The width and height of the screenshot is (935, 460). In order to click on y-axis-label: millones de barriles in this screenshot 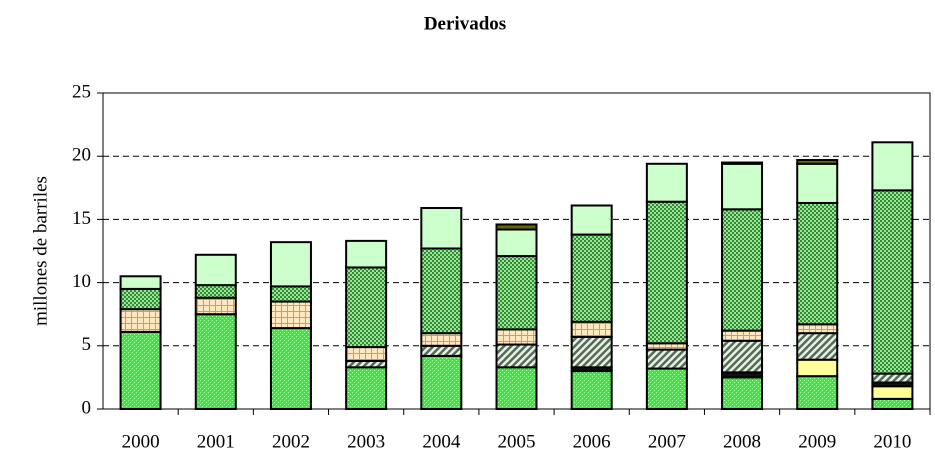, I will do `click(40, 251)`.